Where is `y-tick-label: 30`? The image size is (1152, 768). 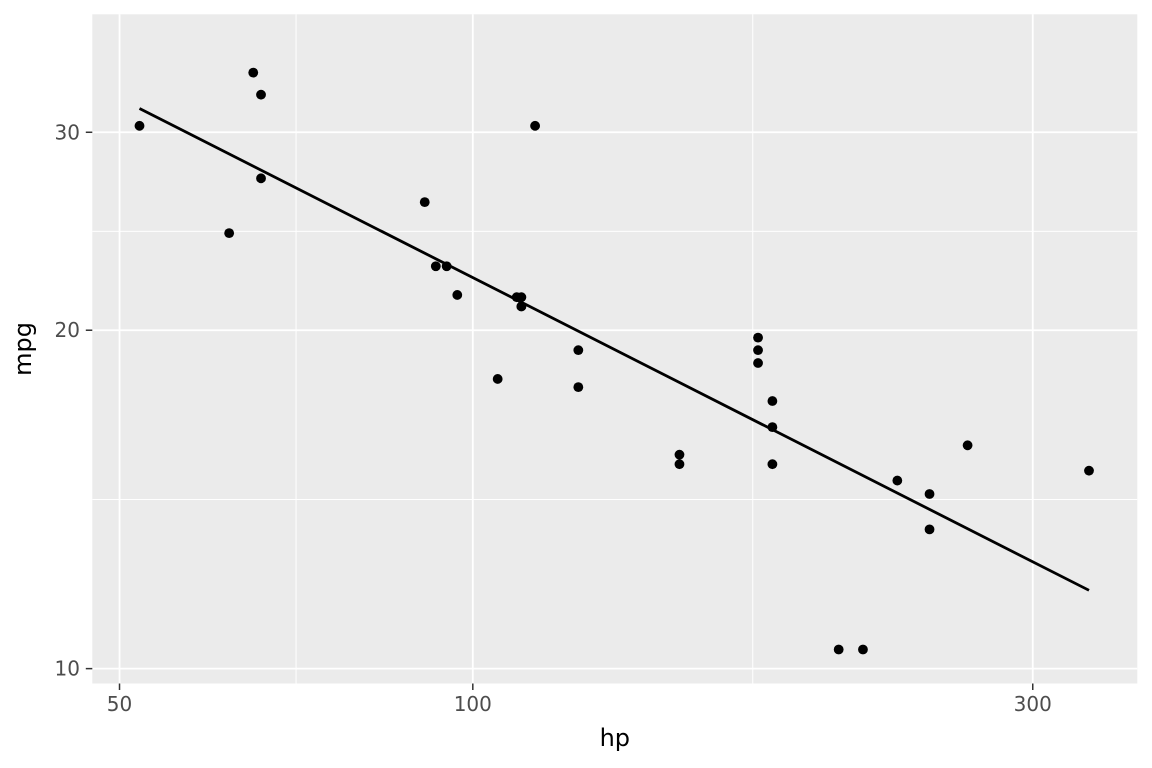
y-tick-label: 30 is located at coordinates (67, 132).